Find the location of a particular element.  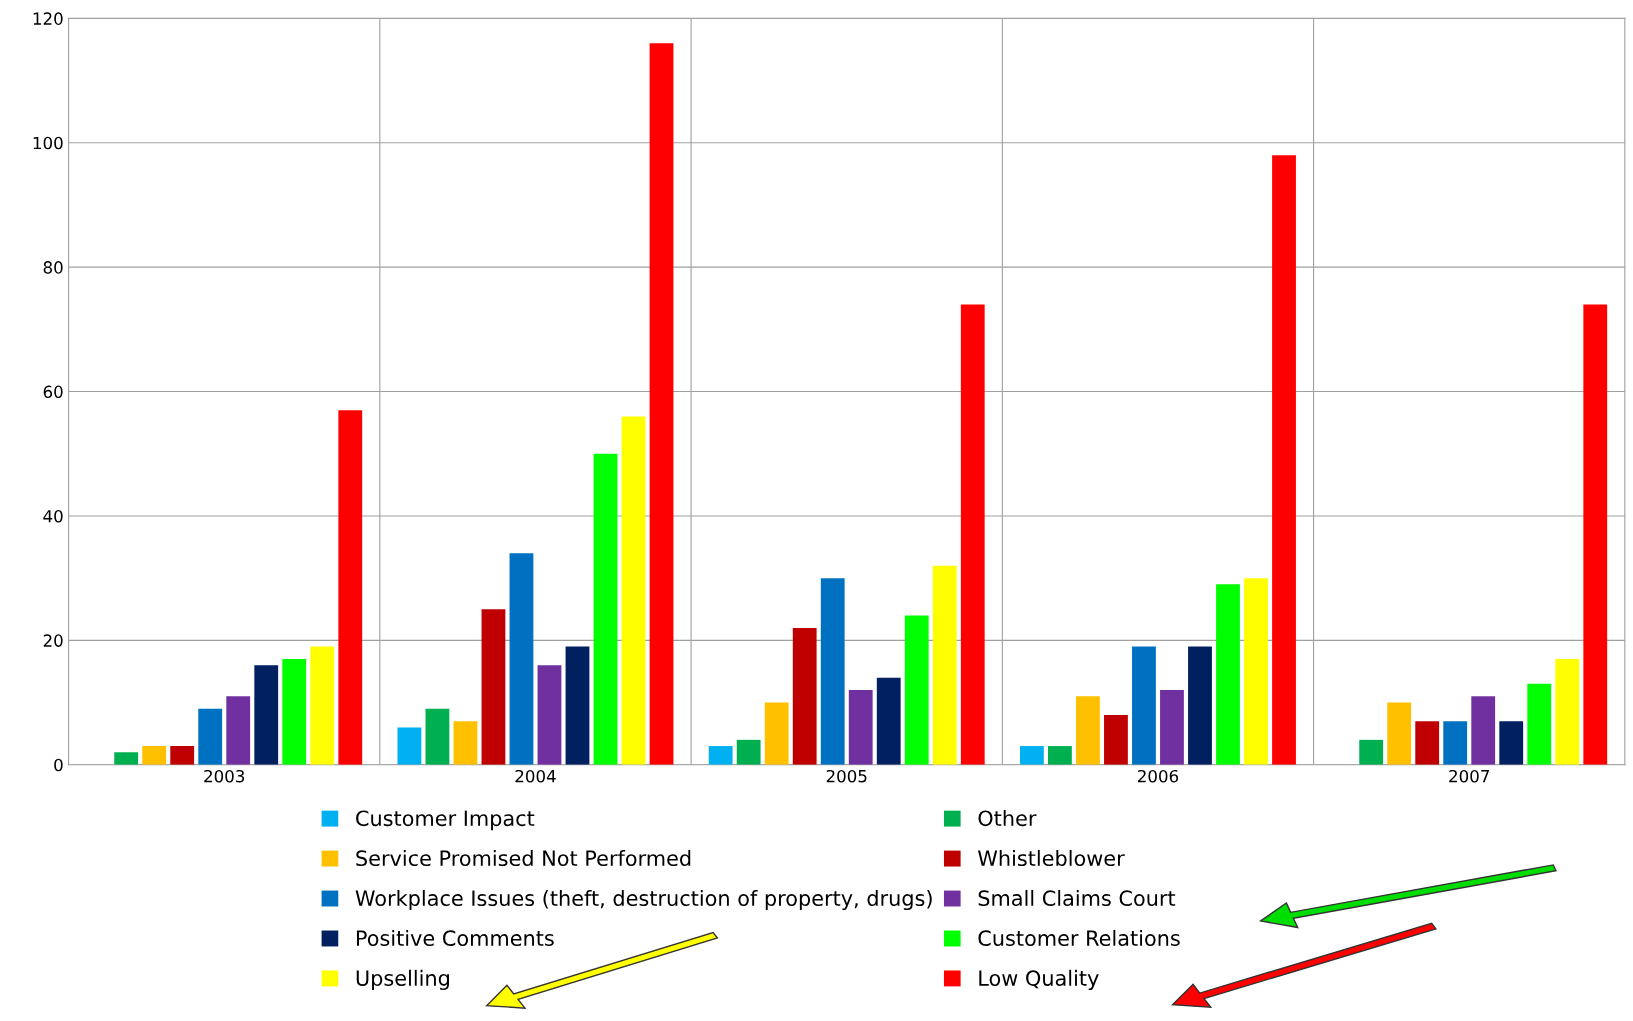

legend-label: Workplace Issues (theft, destruction of property, drugs) is located at coordinates (643, 900).